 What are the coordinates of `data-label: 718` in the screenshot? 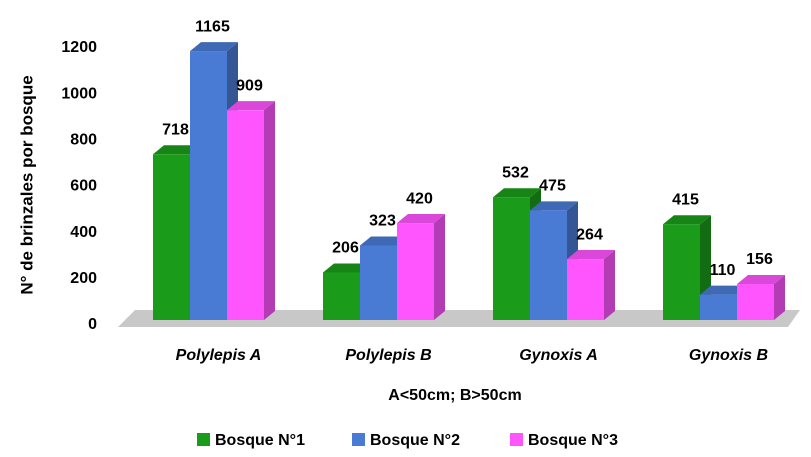 It's located at (175, 129).